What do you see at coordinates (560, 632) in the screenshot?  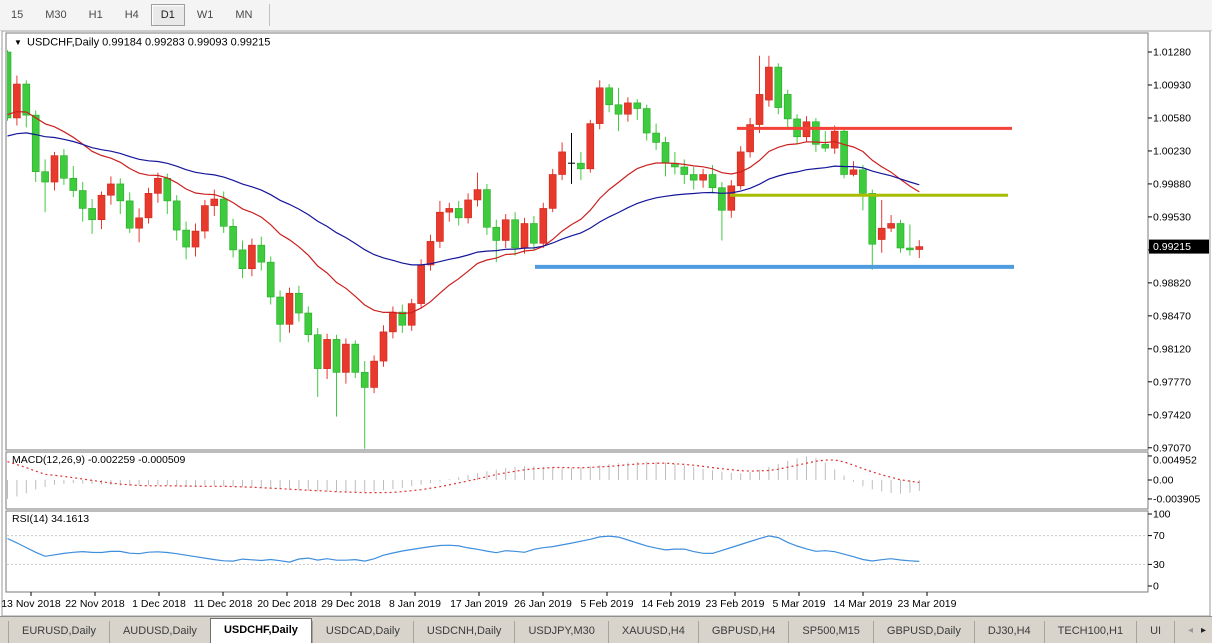 I see `chart-tab-usdjpy-m30: USDJPY,M30` at bounding box center [560, 632].